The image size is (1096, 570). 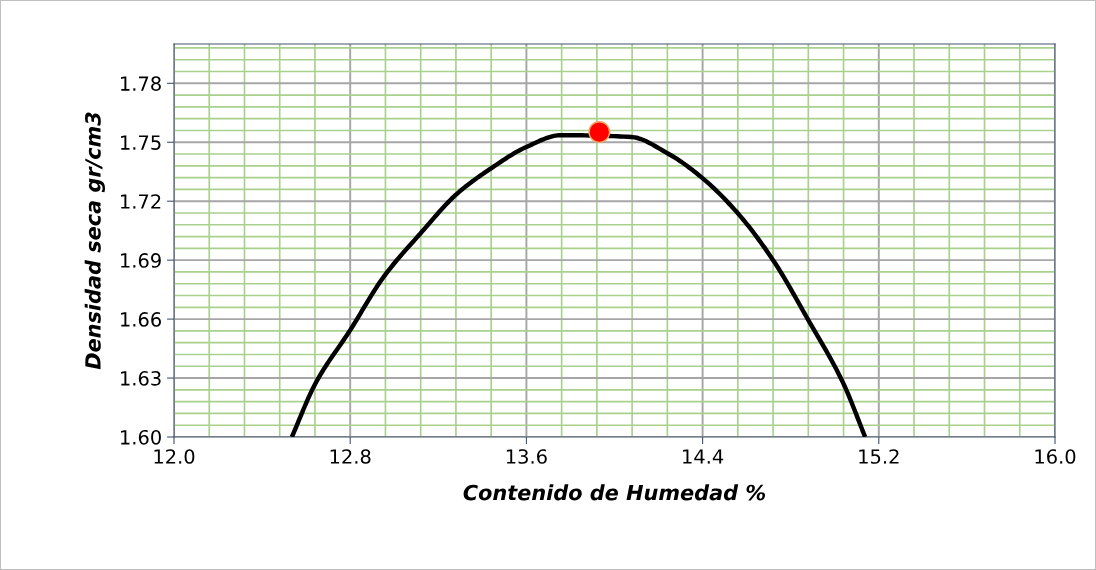 I want to click on x-tick-label: 14.4, so click(x=703, y=456).